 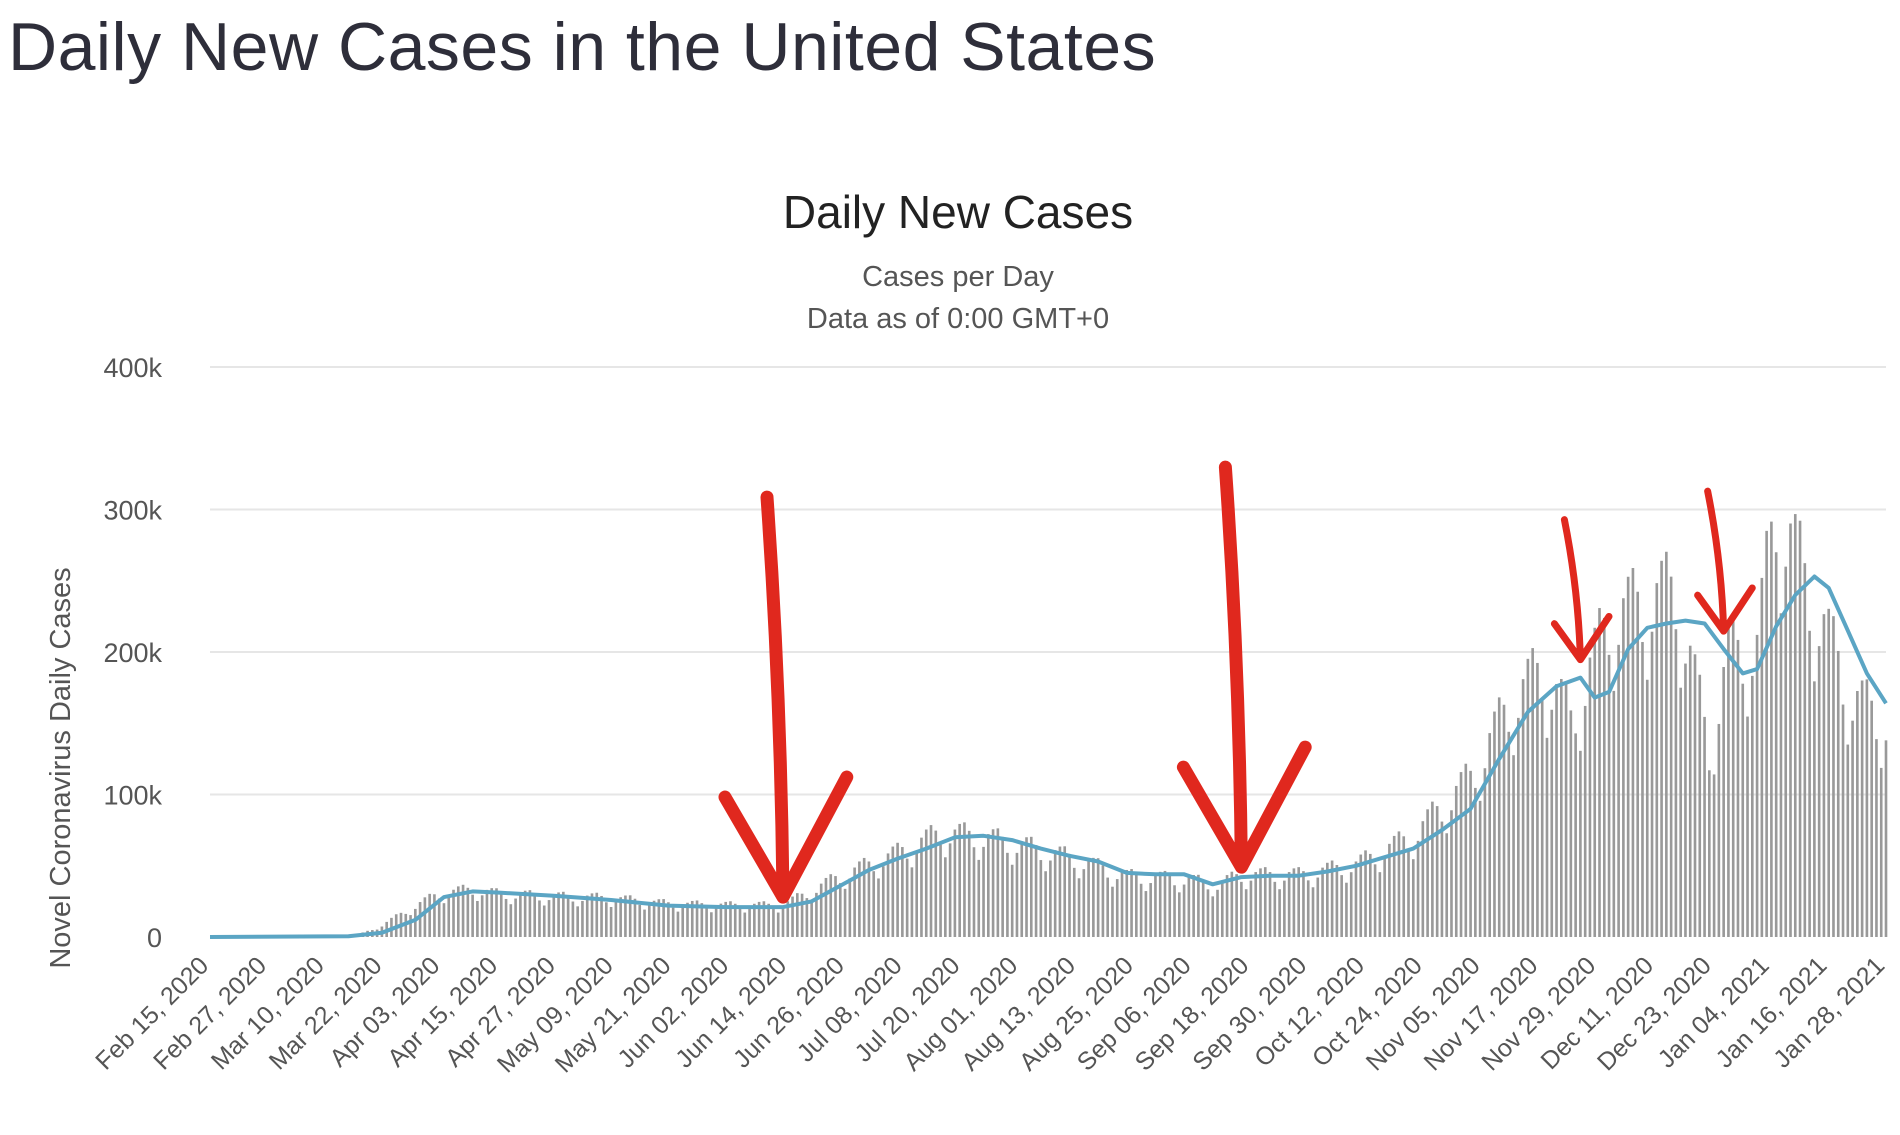 I want to click on chart-subtitle-line-1: Cases per Day, so click(x=958, y=277).